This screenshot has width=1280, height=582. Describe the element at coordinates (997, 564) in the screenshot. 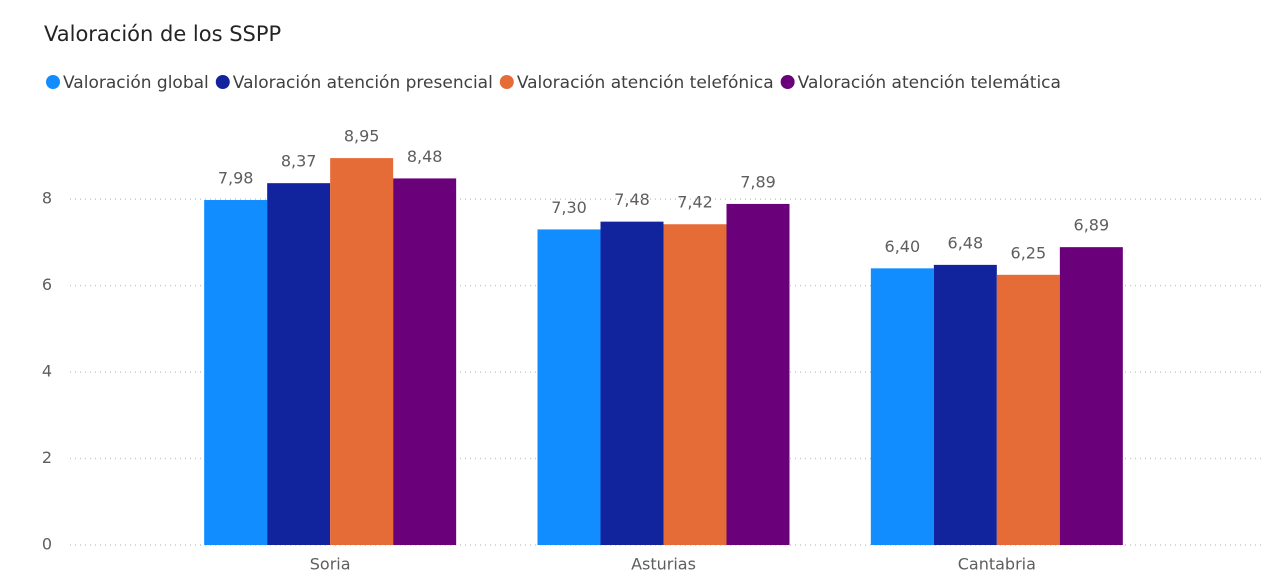

I see `x-tick-label: Cantabria` at that location.